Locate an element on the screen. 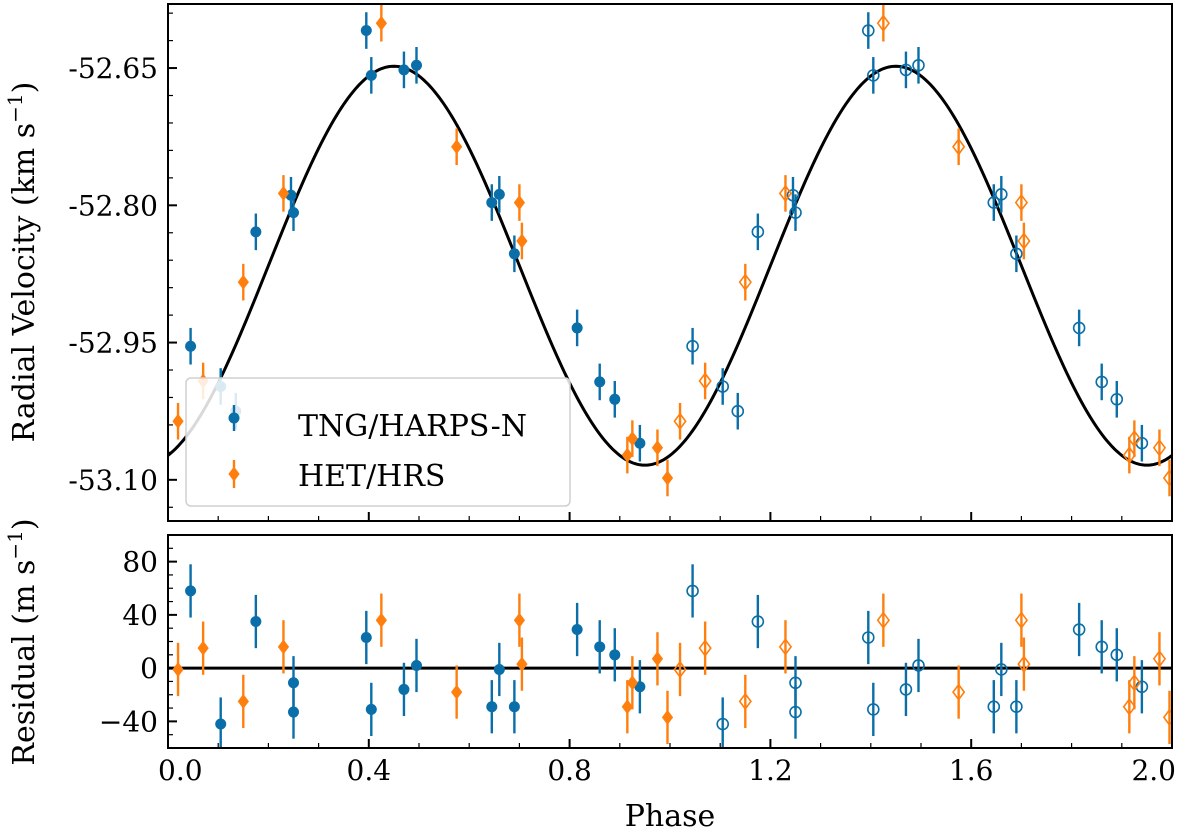  x-tick-label-4: 1.6 is located at coordinates (971, 770).